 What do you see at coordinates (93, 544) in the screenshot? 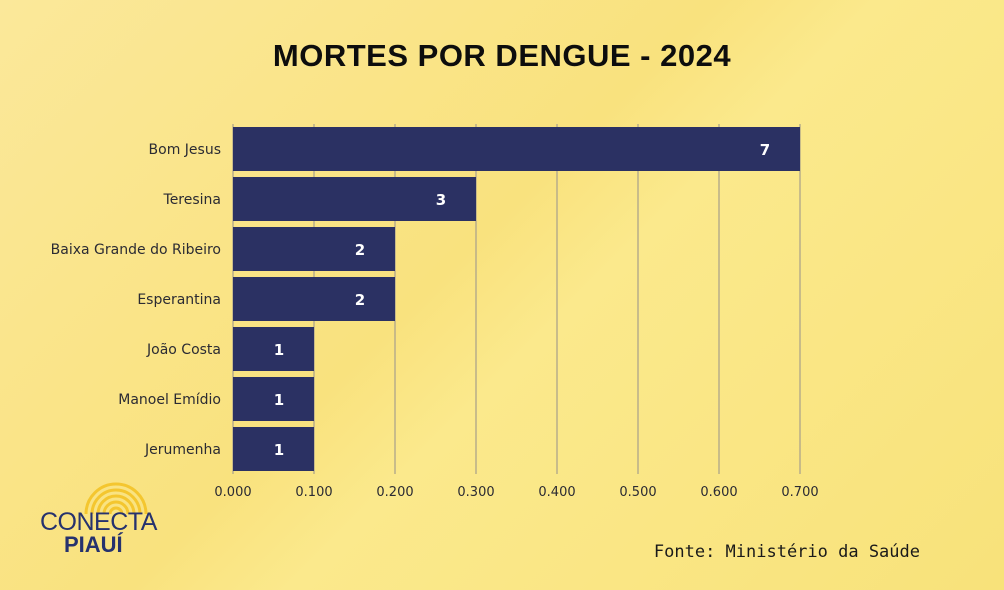
I see `logo-text-piaui: PIAUÍ` at bounding box center [93, 544].